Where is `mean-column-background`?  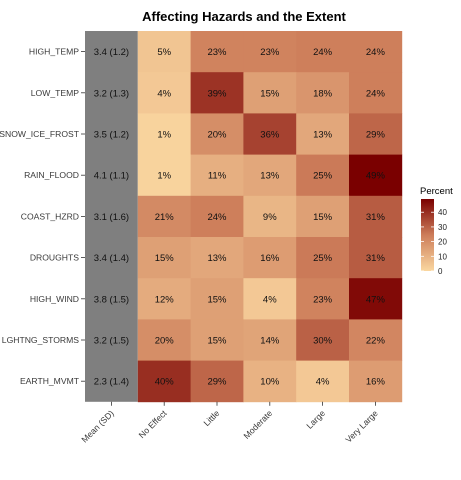 mean-column-background is located at coordinates (111, 216).